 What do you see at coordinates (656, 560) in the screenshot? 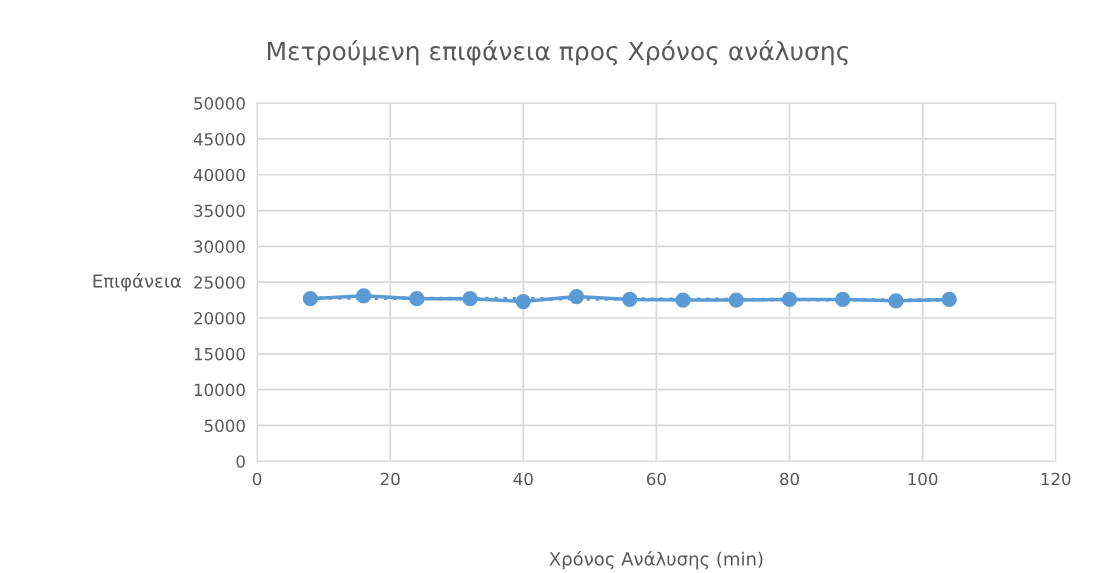
I see `x-axis-title: Χρόνος Ανάλυσης (min)` at bounding box center [656, 560].